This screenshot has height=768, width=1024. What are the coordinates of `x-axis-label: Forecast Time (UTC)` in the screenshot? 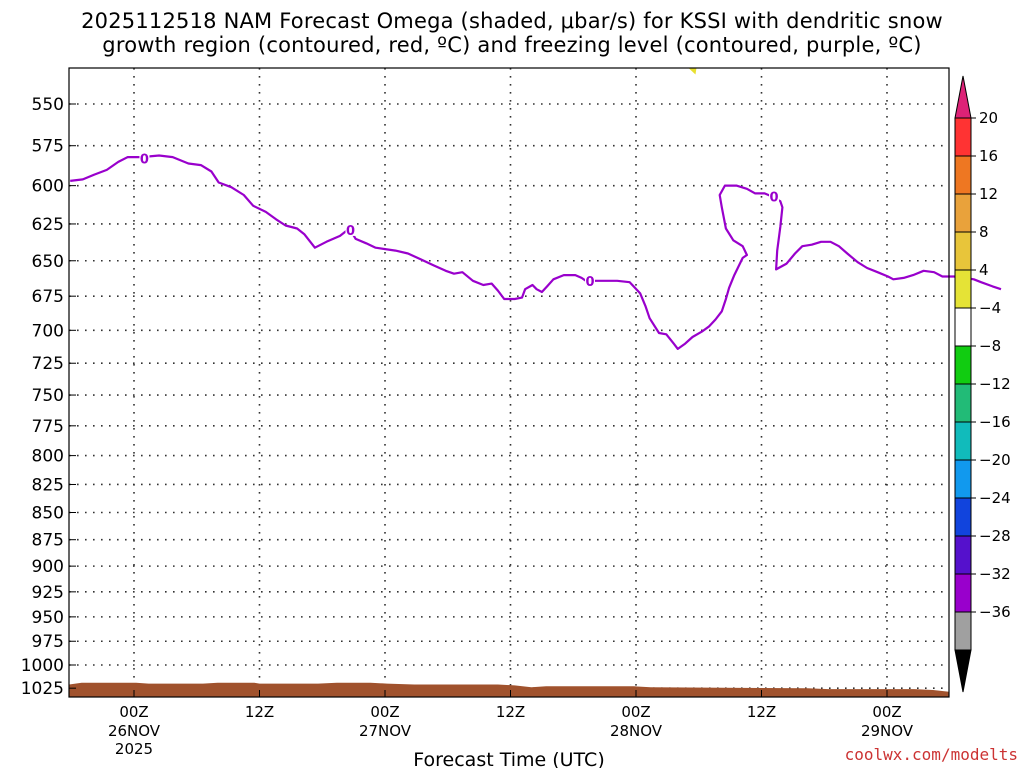 It's located at (508, 758).